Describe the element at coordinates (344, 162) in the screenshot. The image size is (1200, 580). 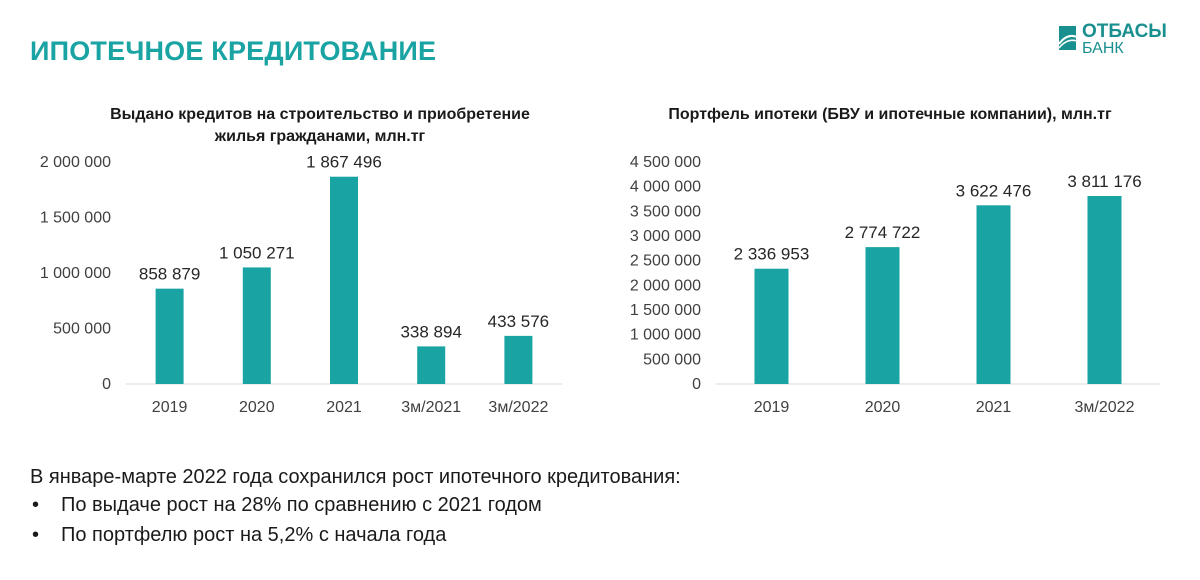
I see `data-label: 1 867 496` at that location.